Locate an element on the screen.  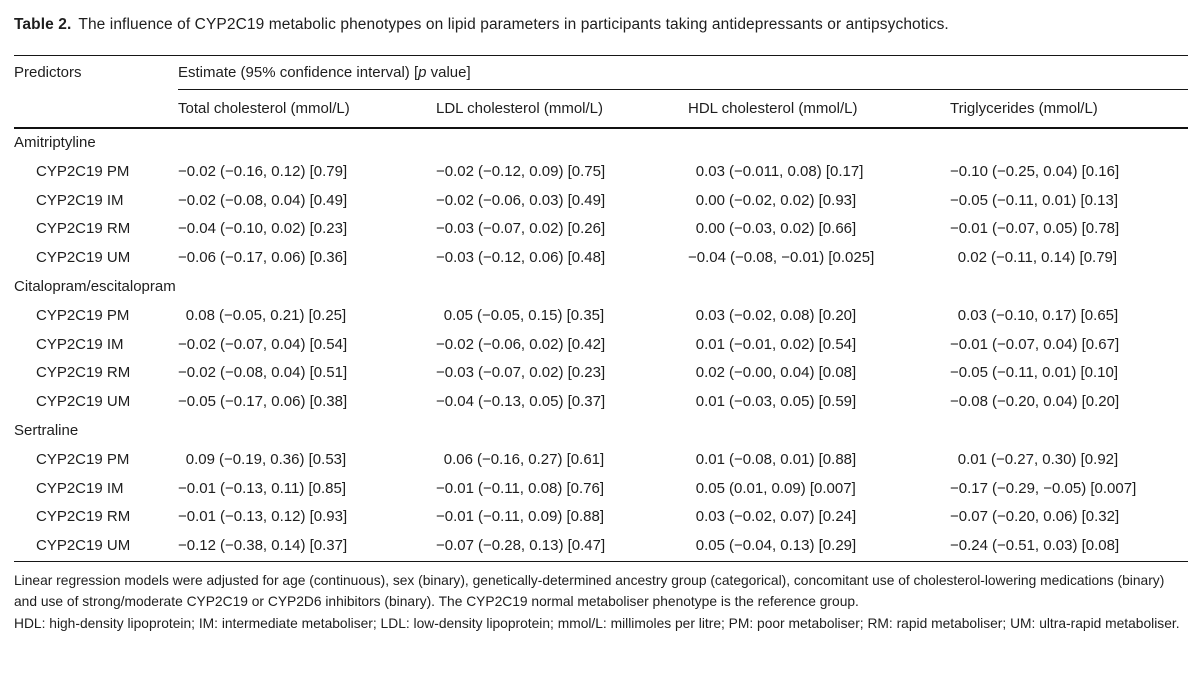
estimate-cell: 0.08 (−0.05, 0.21) [0.25] is located at coordinates (307, 316).